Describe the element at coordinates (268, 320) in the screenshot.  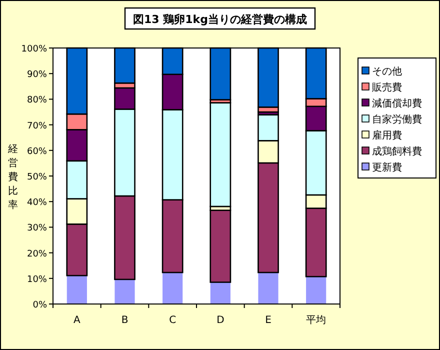
I see `x-tick-label: E` at that location.